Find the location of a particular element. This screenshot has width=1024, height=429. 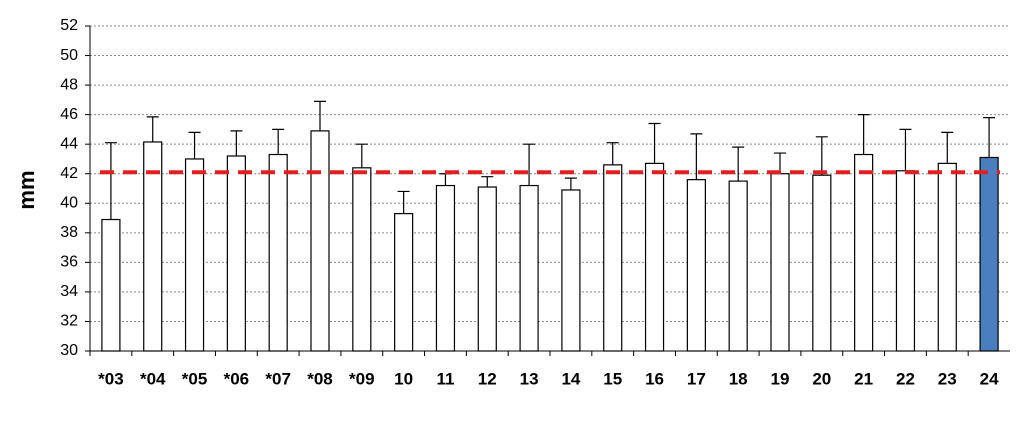

y-tick-label: 38 is located at coordinates (69, 232).